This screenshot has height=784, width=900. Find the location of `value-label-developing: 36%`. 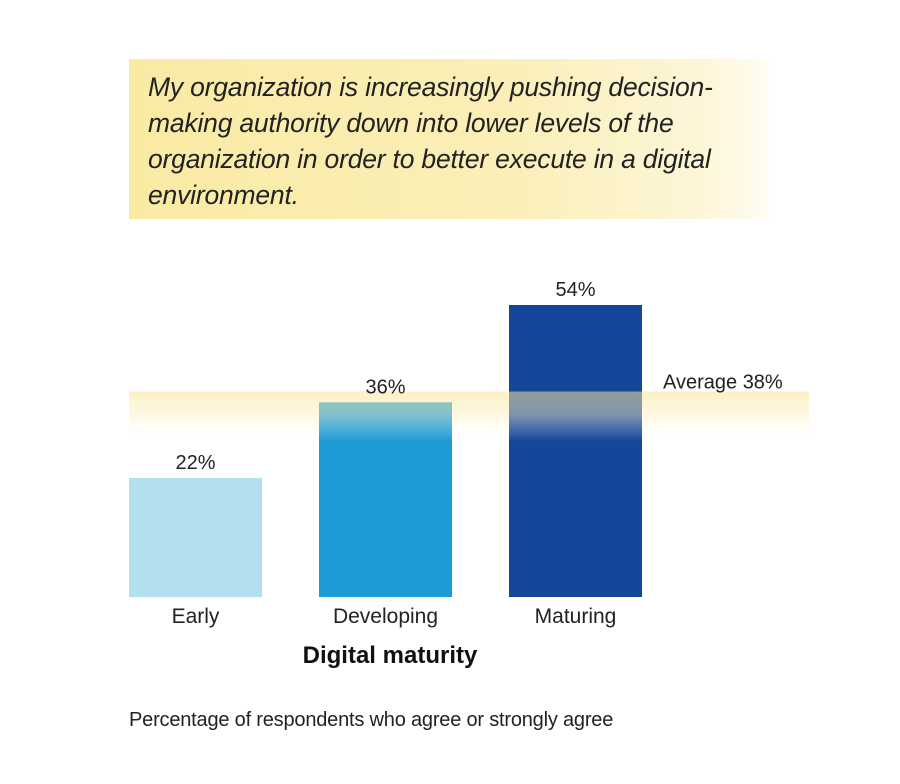

value-label-developing: 36% is located at coordinates (385, 387).